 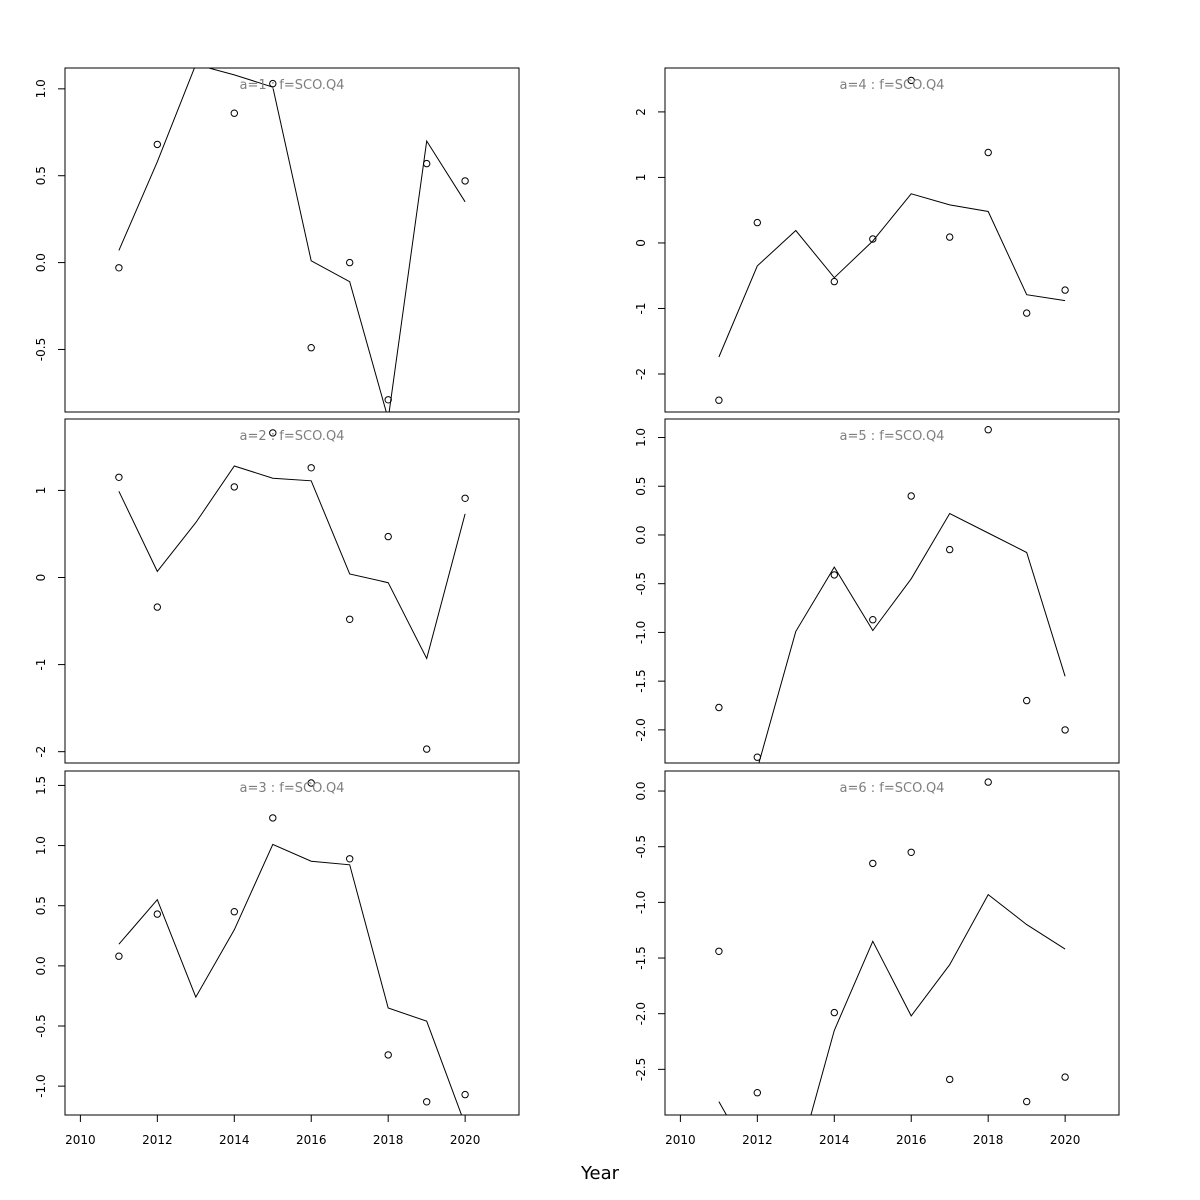 I want to click on x-axis-label: Year, so click(x=600, y=1173).